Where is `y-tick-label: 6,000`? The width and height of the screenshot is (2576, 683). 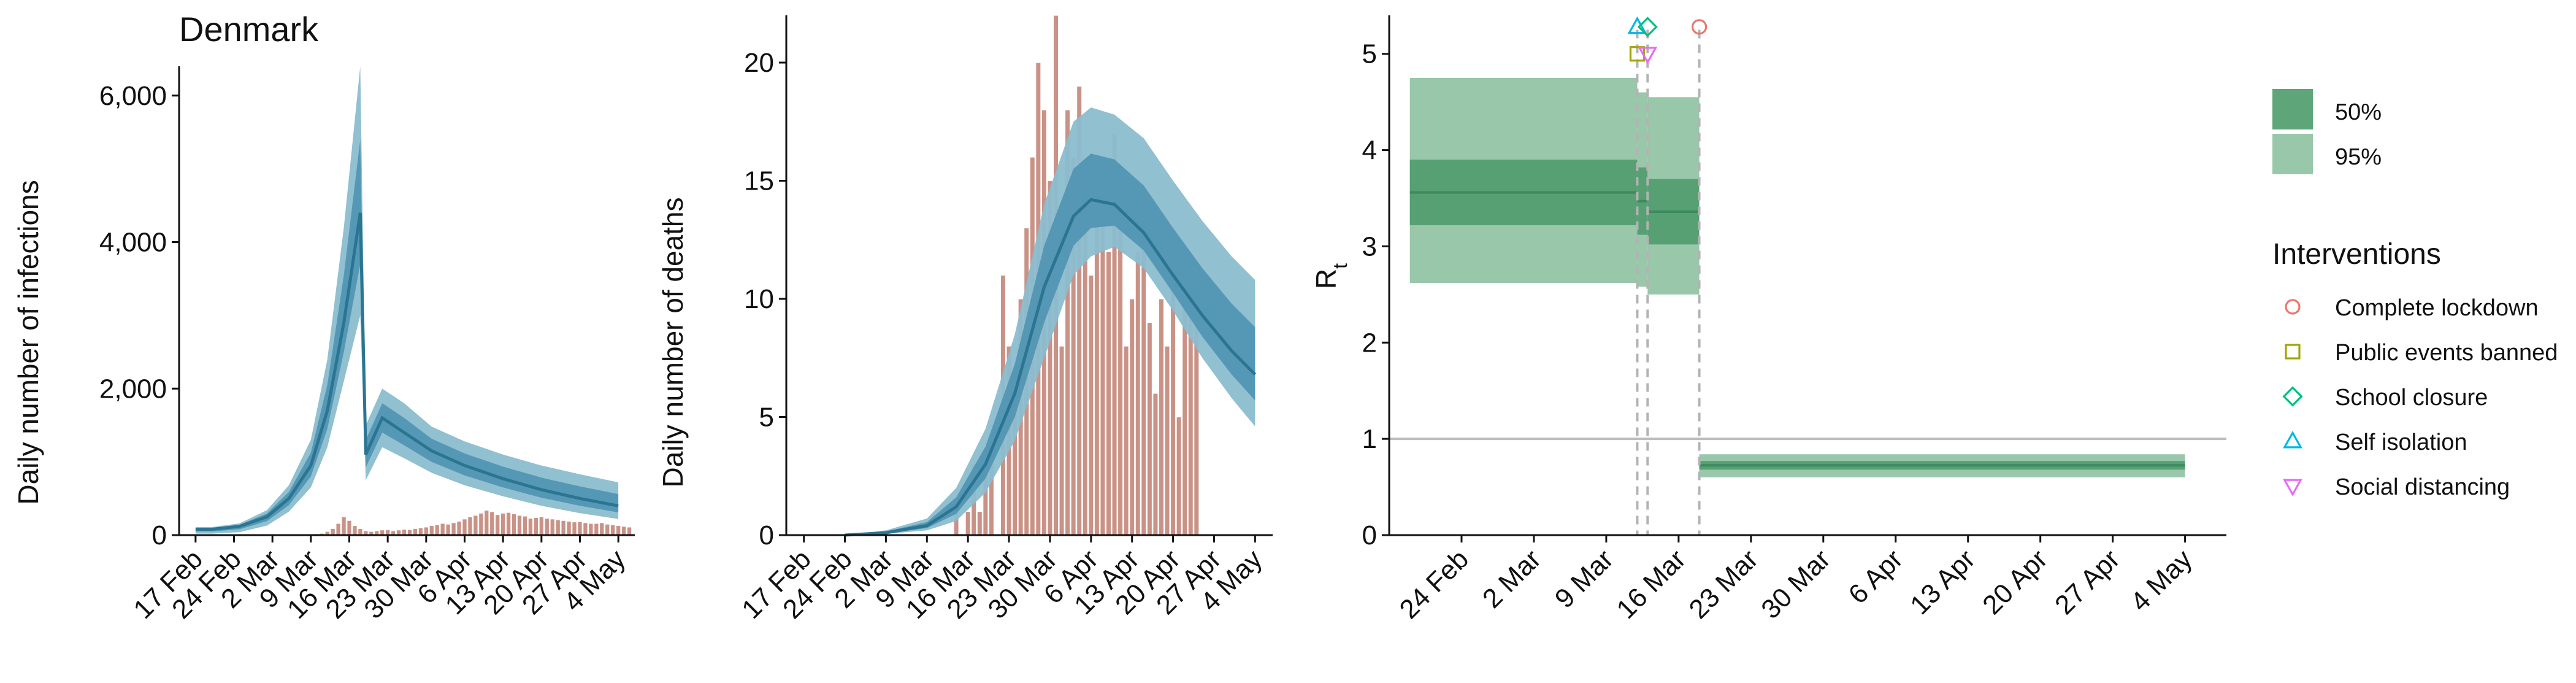
y-tick-label: 6,000 is located at coordinates (133, 96).